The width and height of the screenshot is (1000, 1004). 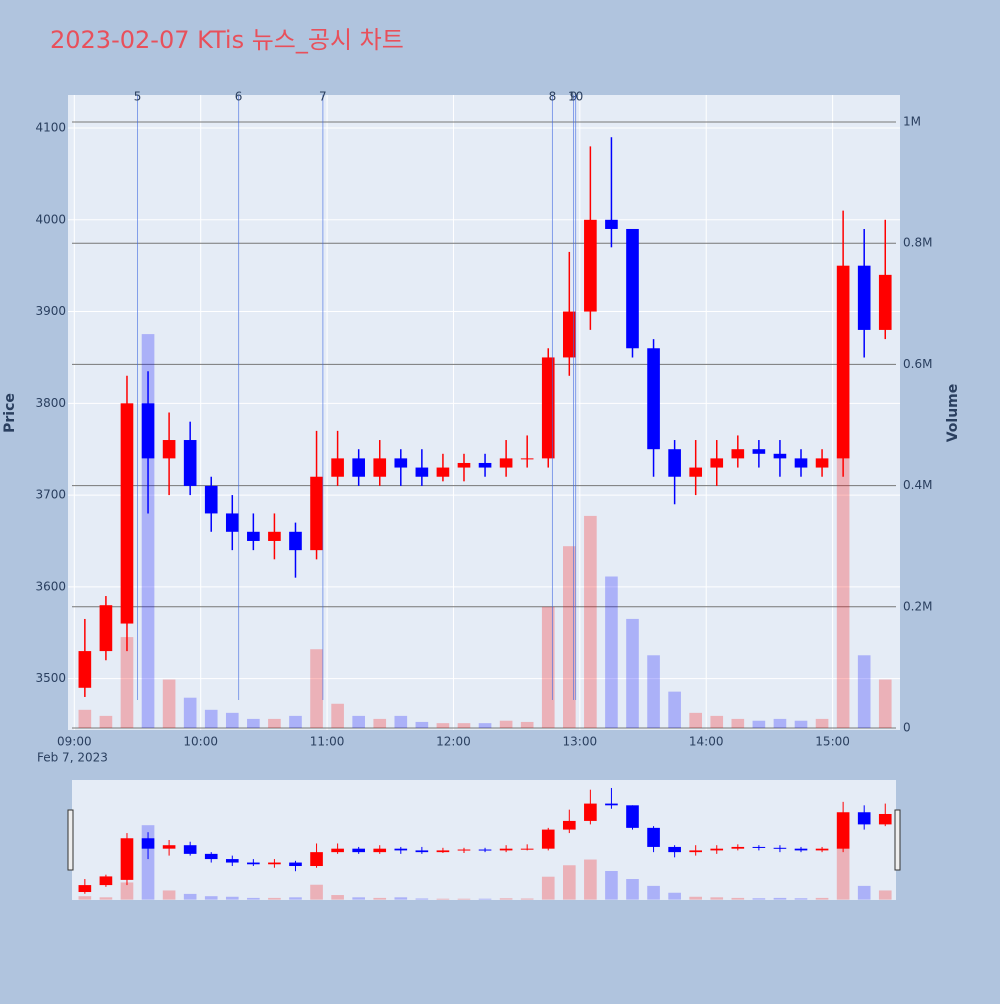 I want to click on y-tick-label: 3700, so click(x=50, y=495).